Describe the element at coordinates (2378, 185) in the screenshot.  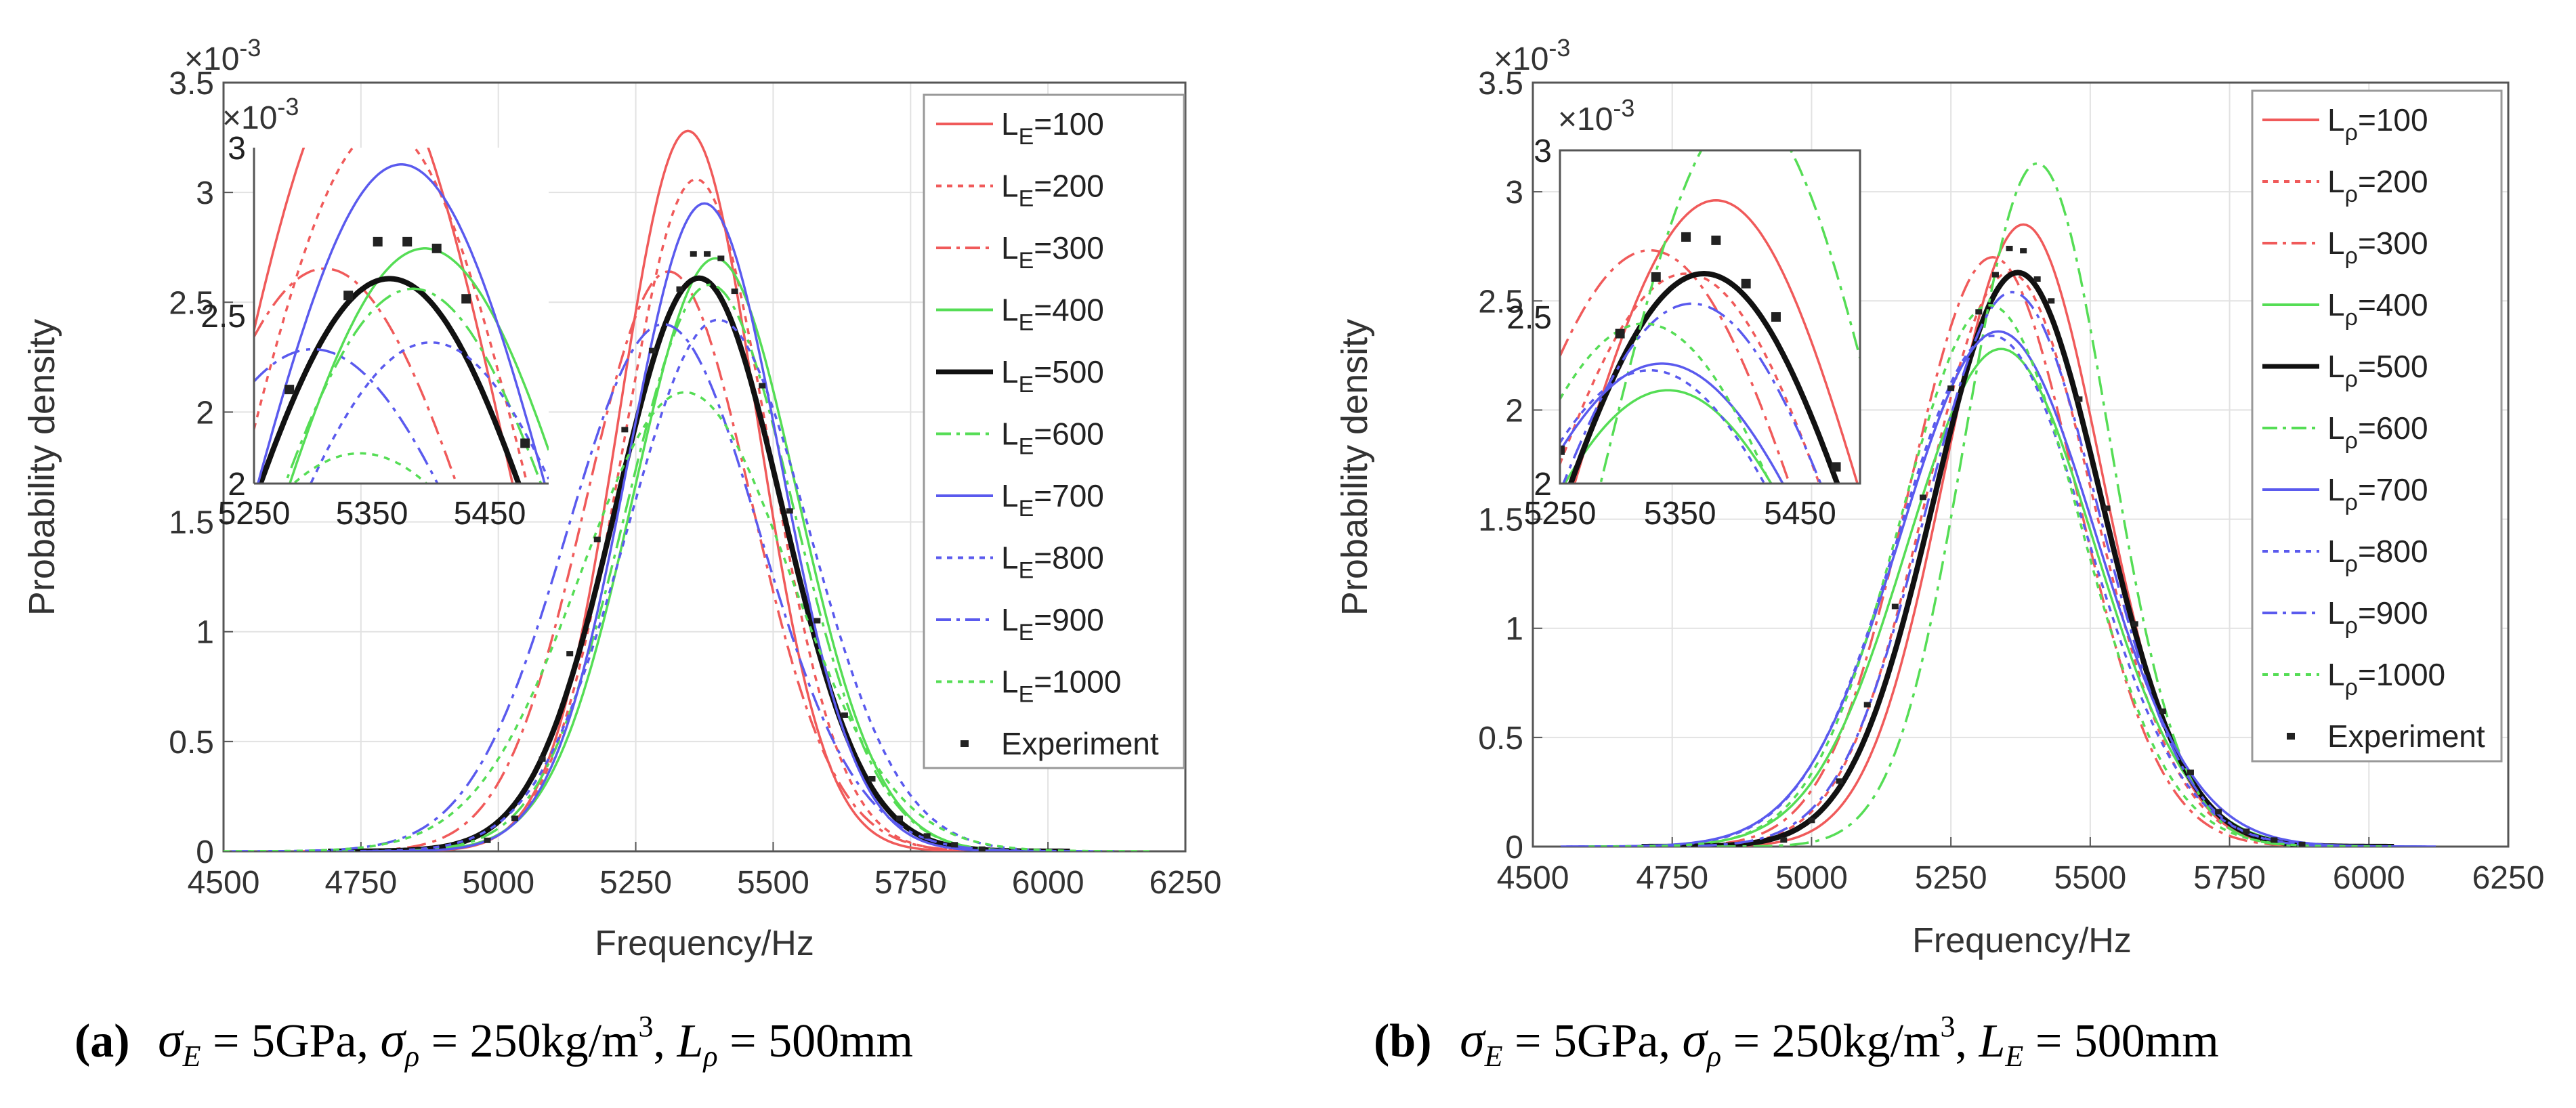
I see `legend-label: Lρ=200` at that location.